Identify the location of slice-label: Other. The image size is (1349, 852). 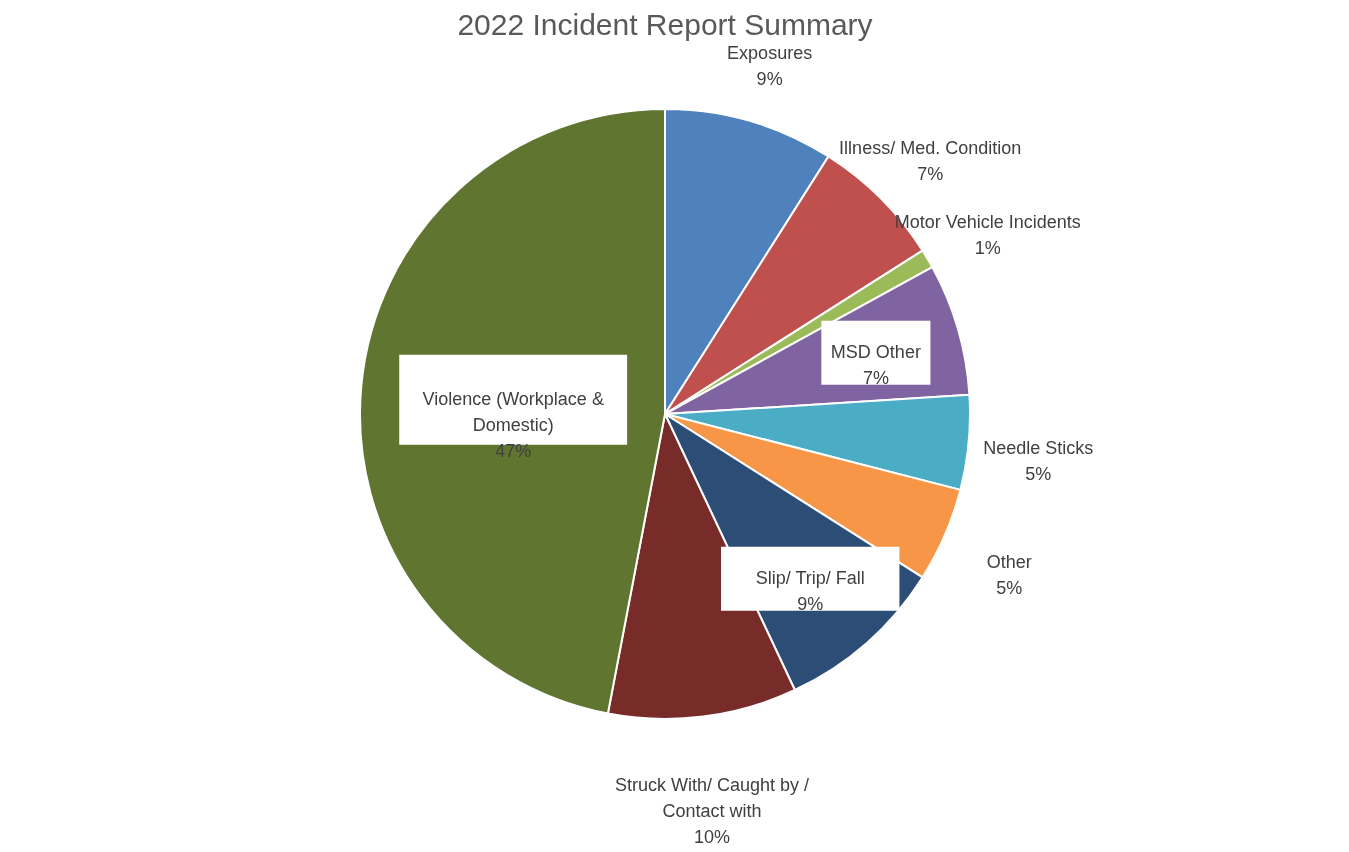
(1009, 561).